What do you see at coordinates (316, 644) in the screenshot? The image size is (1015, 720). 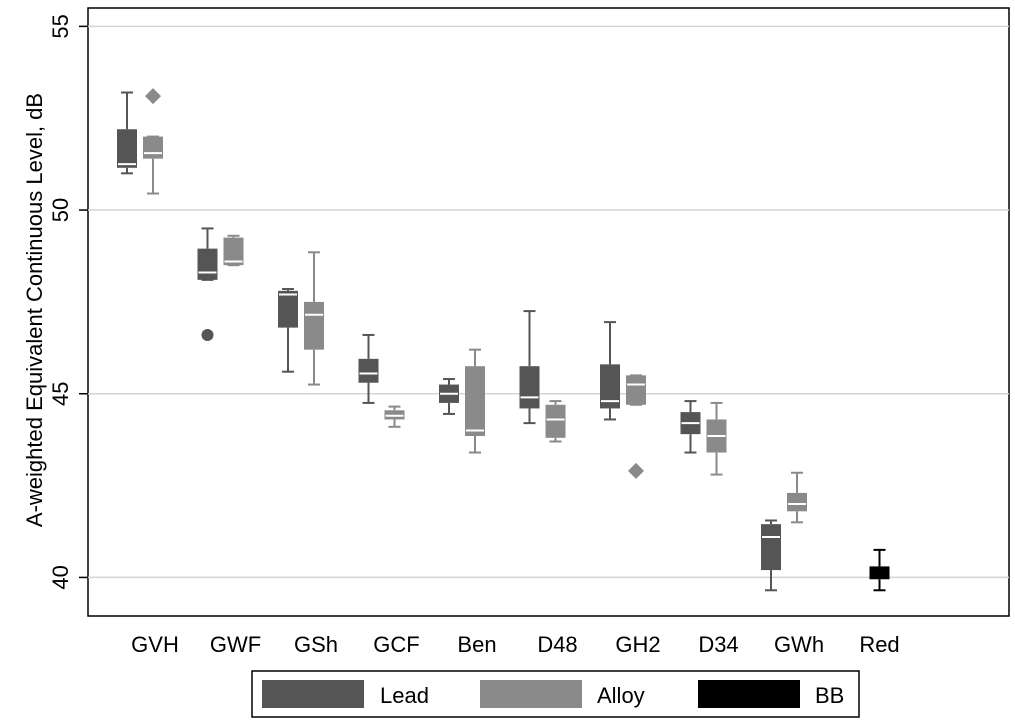 I see `x-tick-label: GSh` at bounding box center [316, 644].